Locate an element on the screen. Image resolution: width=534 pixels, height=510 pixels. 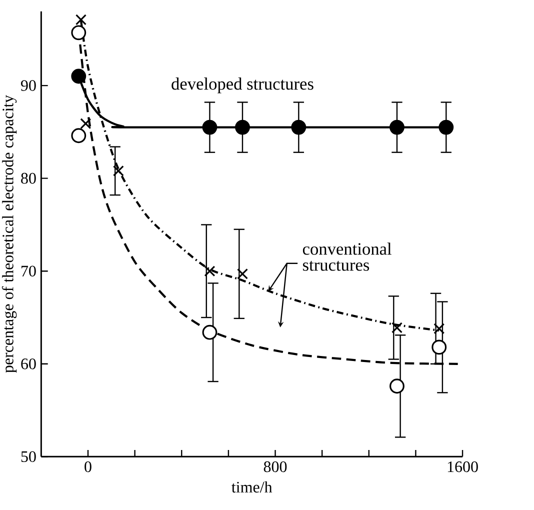
y-tick-label: 50 is located at coordinates (28, 456).